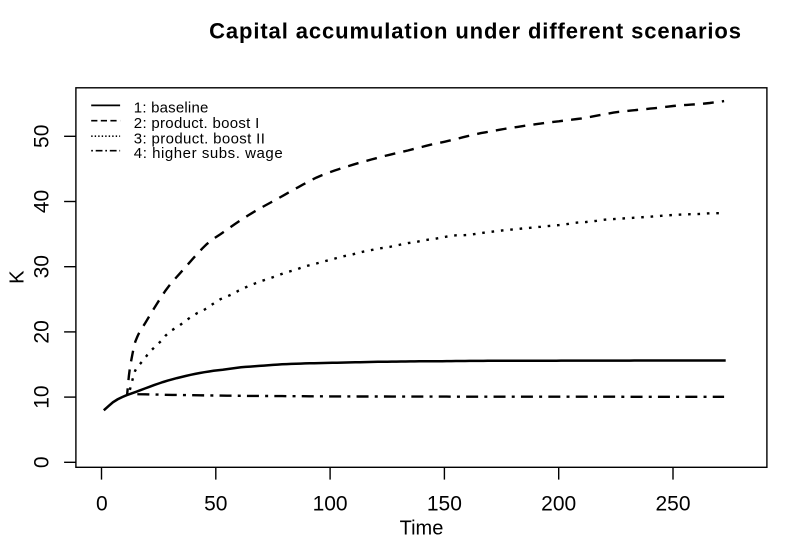 This screenshot has height=547, width=798. Describe the element at coordinates (444, 504) in the screenshot. I see `svg-text: 150` at that location.